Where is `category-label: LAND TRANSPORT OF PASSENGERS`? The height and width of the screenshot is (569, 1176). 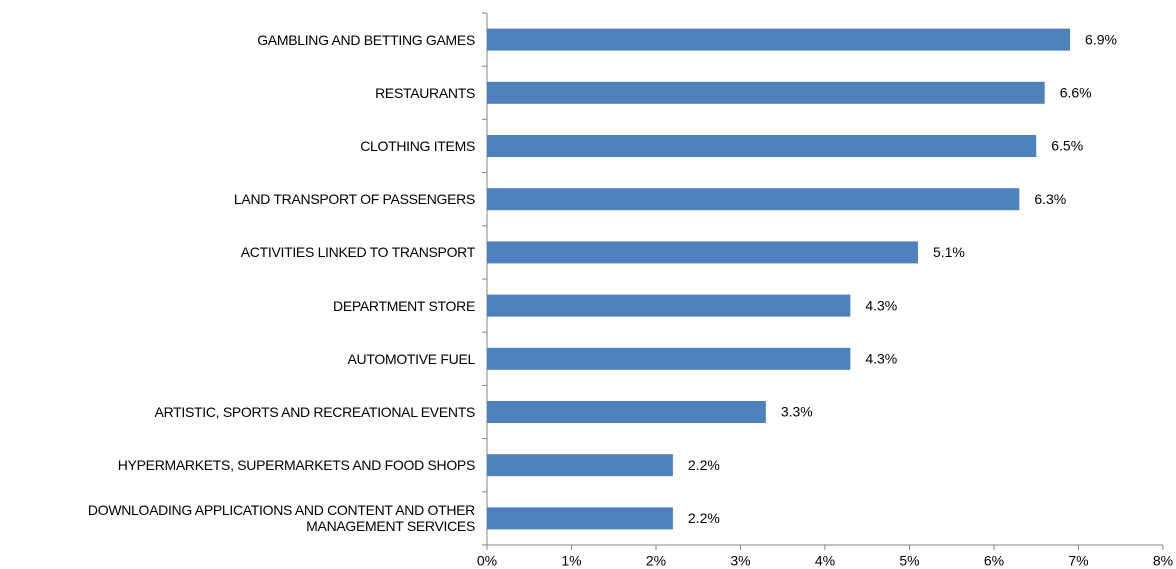
category-label: LAND TRANSPORT OF PASSENGERS is located at coordinates (354, 199).